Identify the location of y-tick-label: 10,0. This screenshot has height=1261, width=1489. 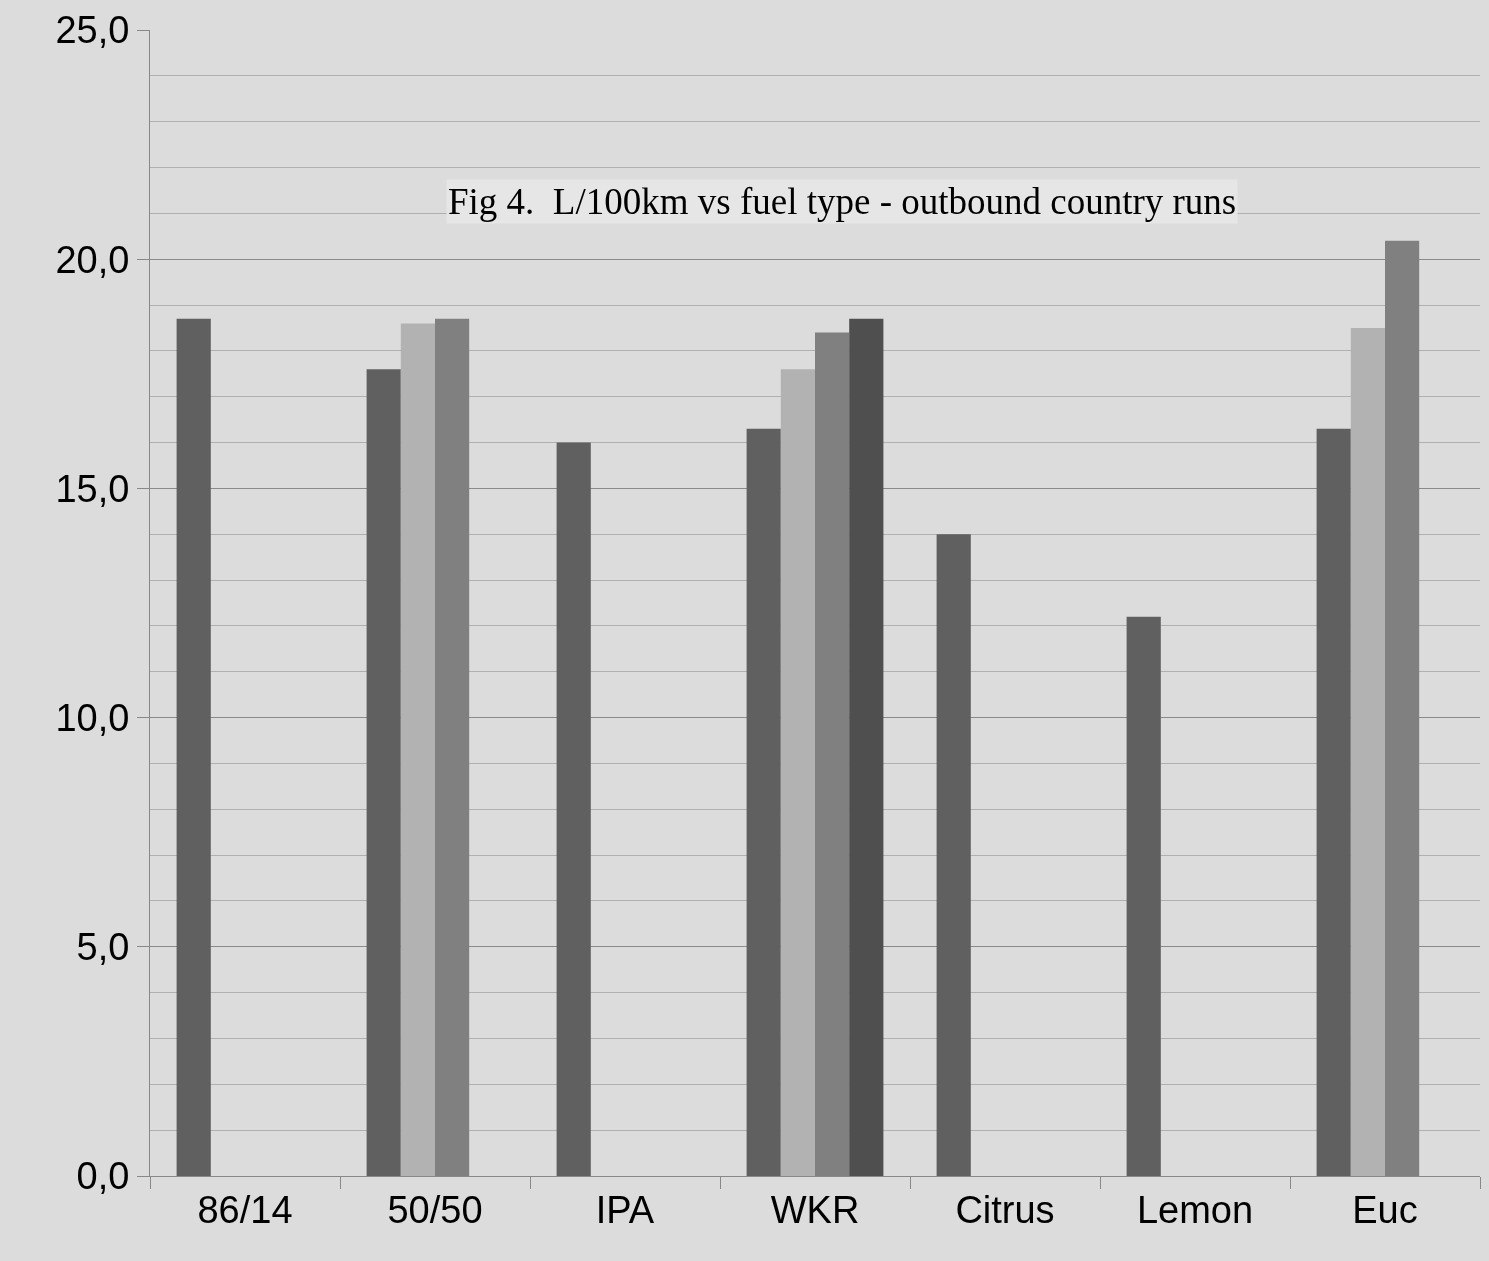
(92, 717).